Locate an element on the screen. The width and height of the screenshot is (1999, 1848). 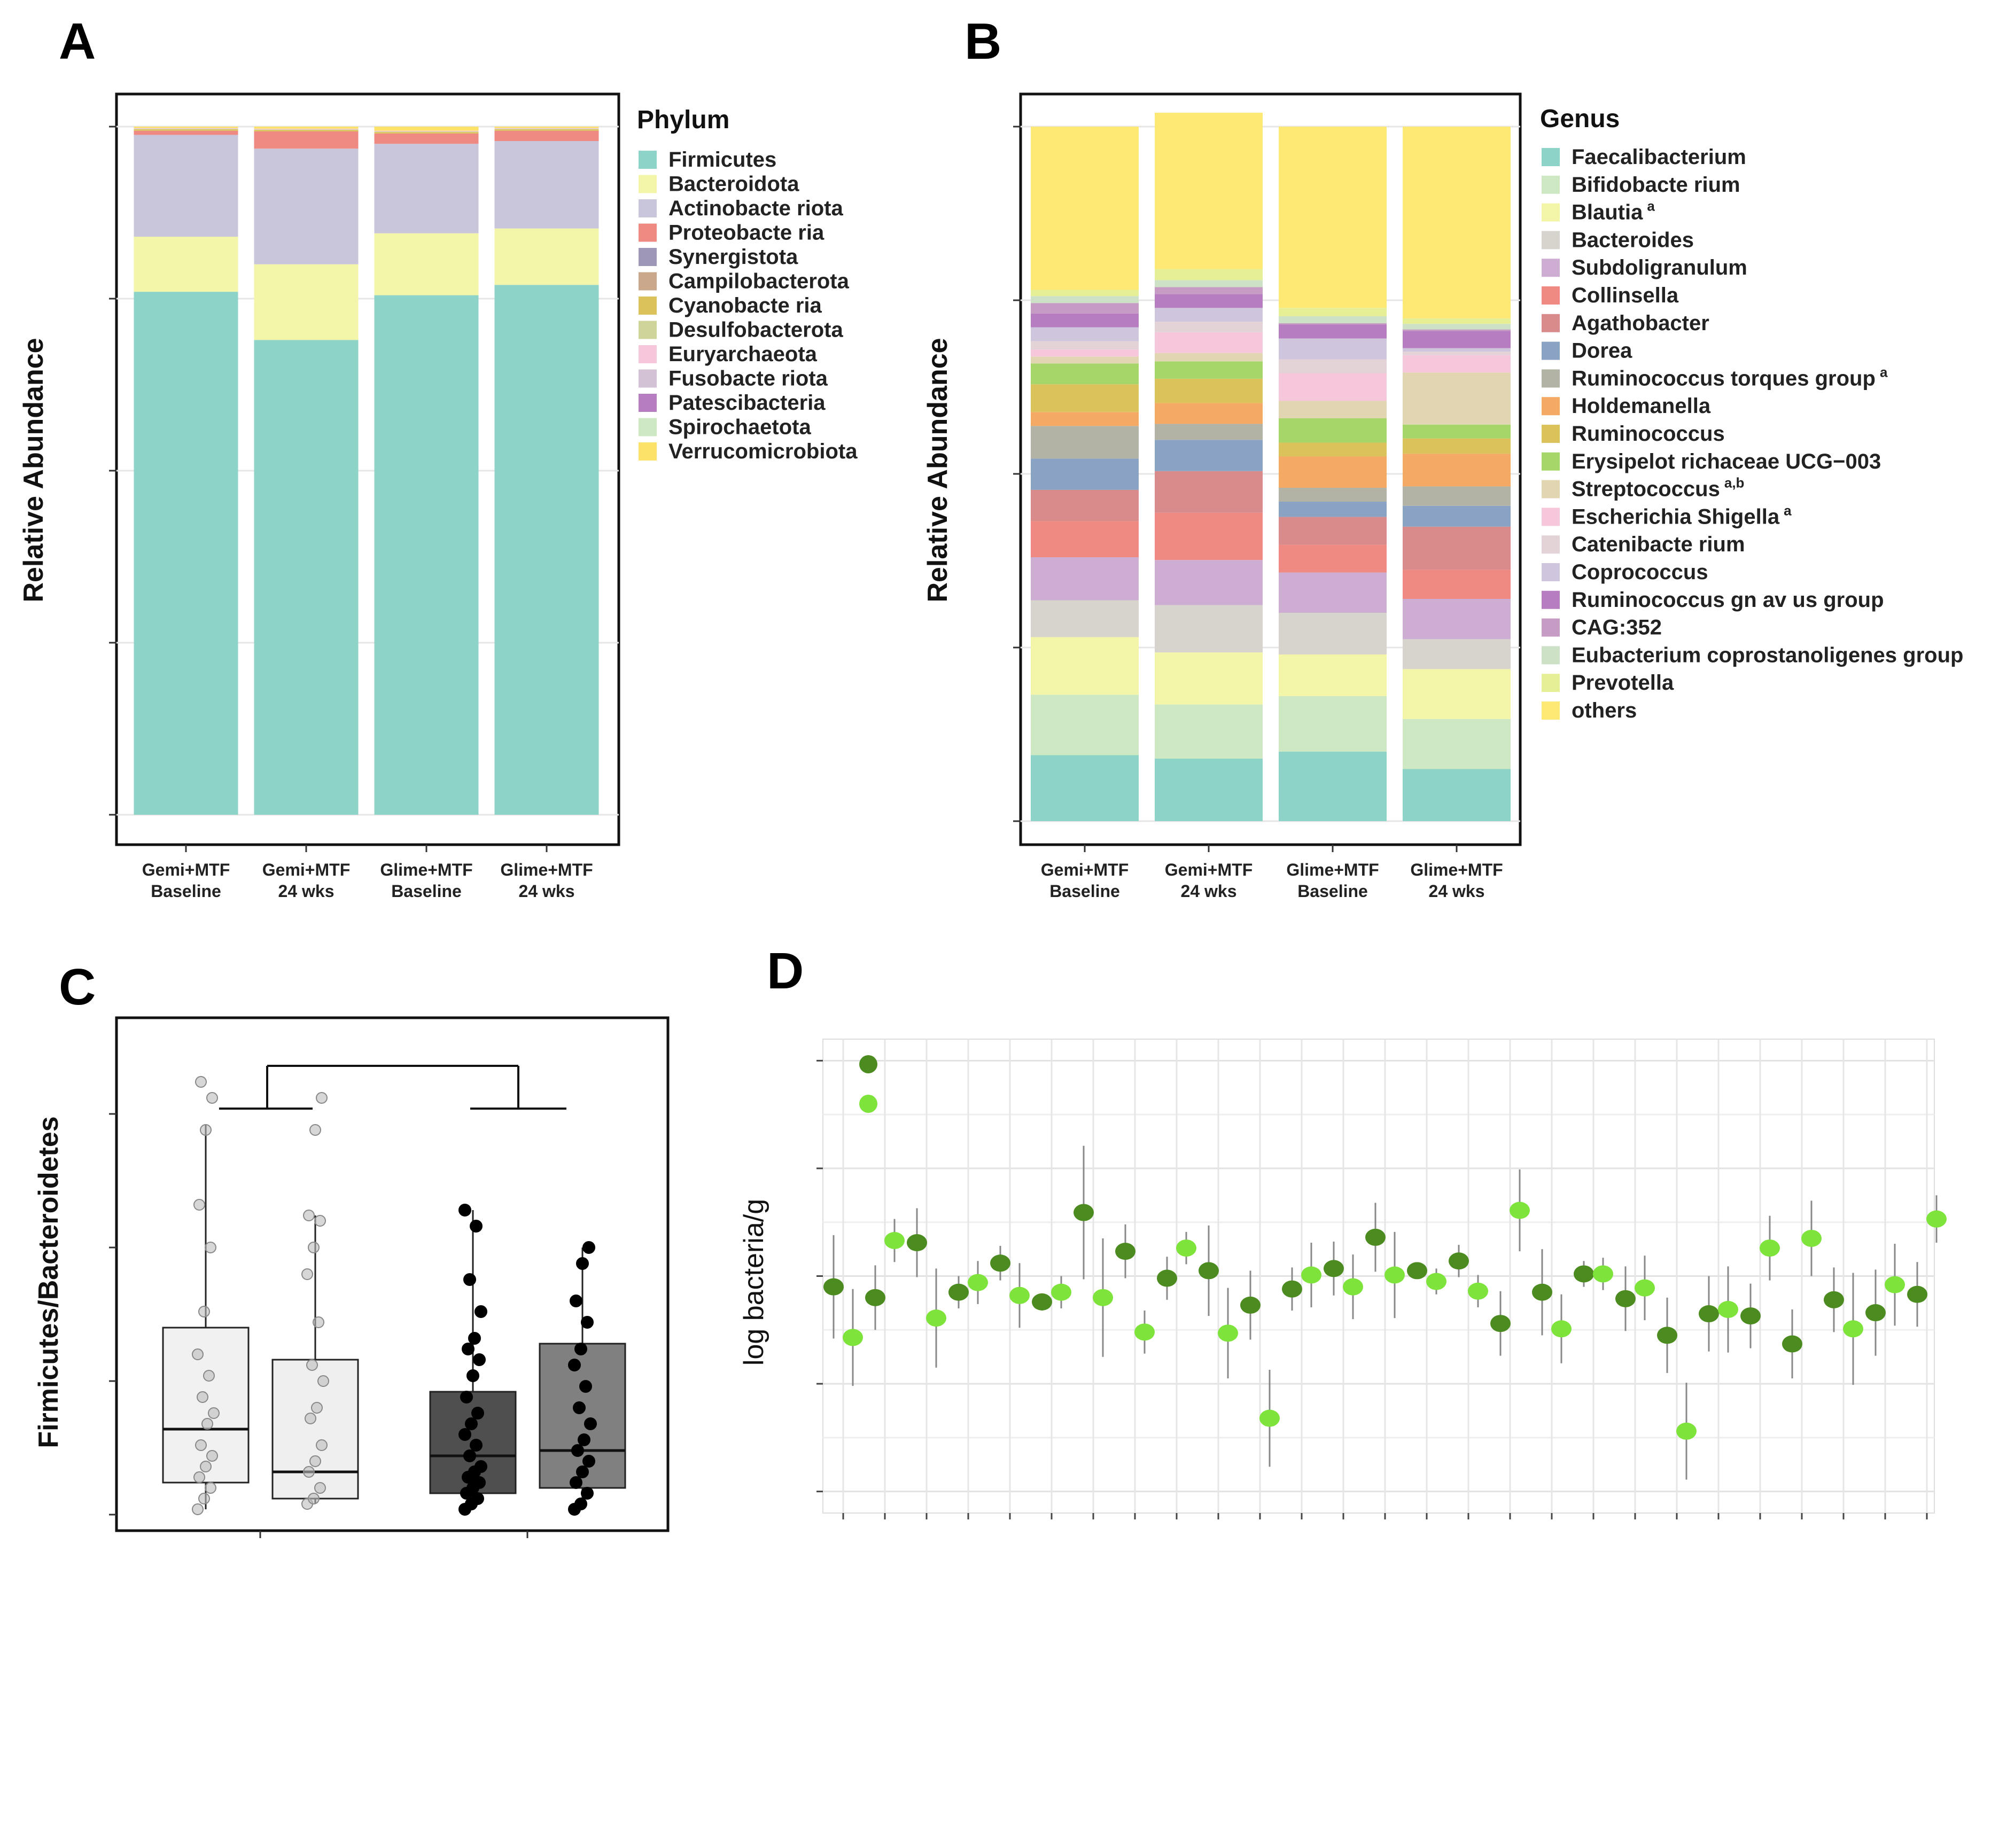
genus-holdemania is located at coordinates (1385, 1261).